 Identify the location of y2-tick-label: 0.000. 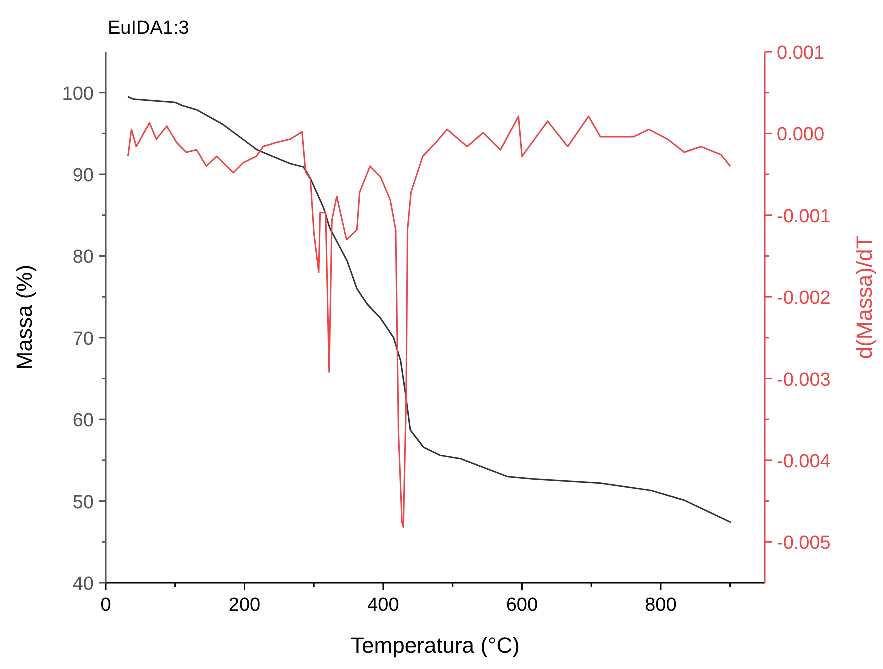
(801, 135).